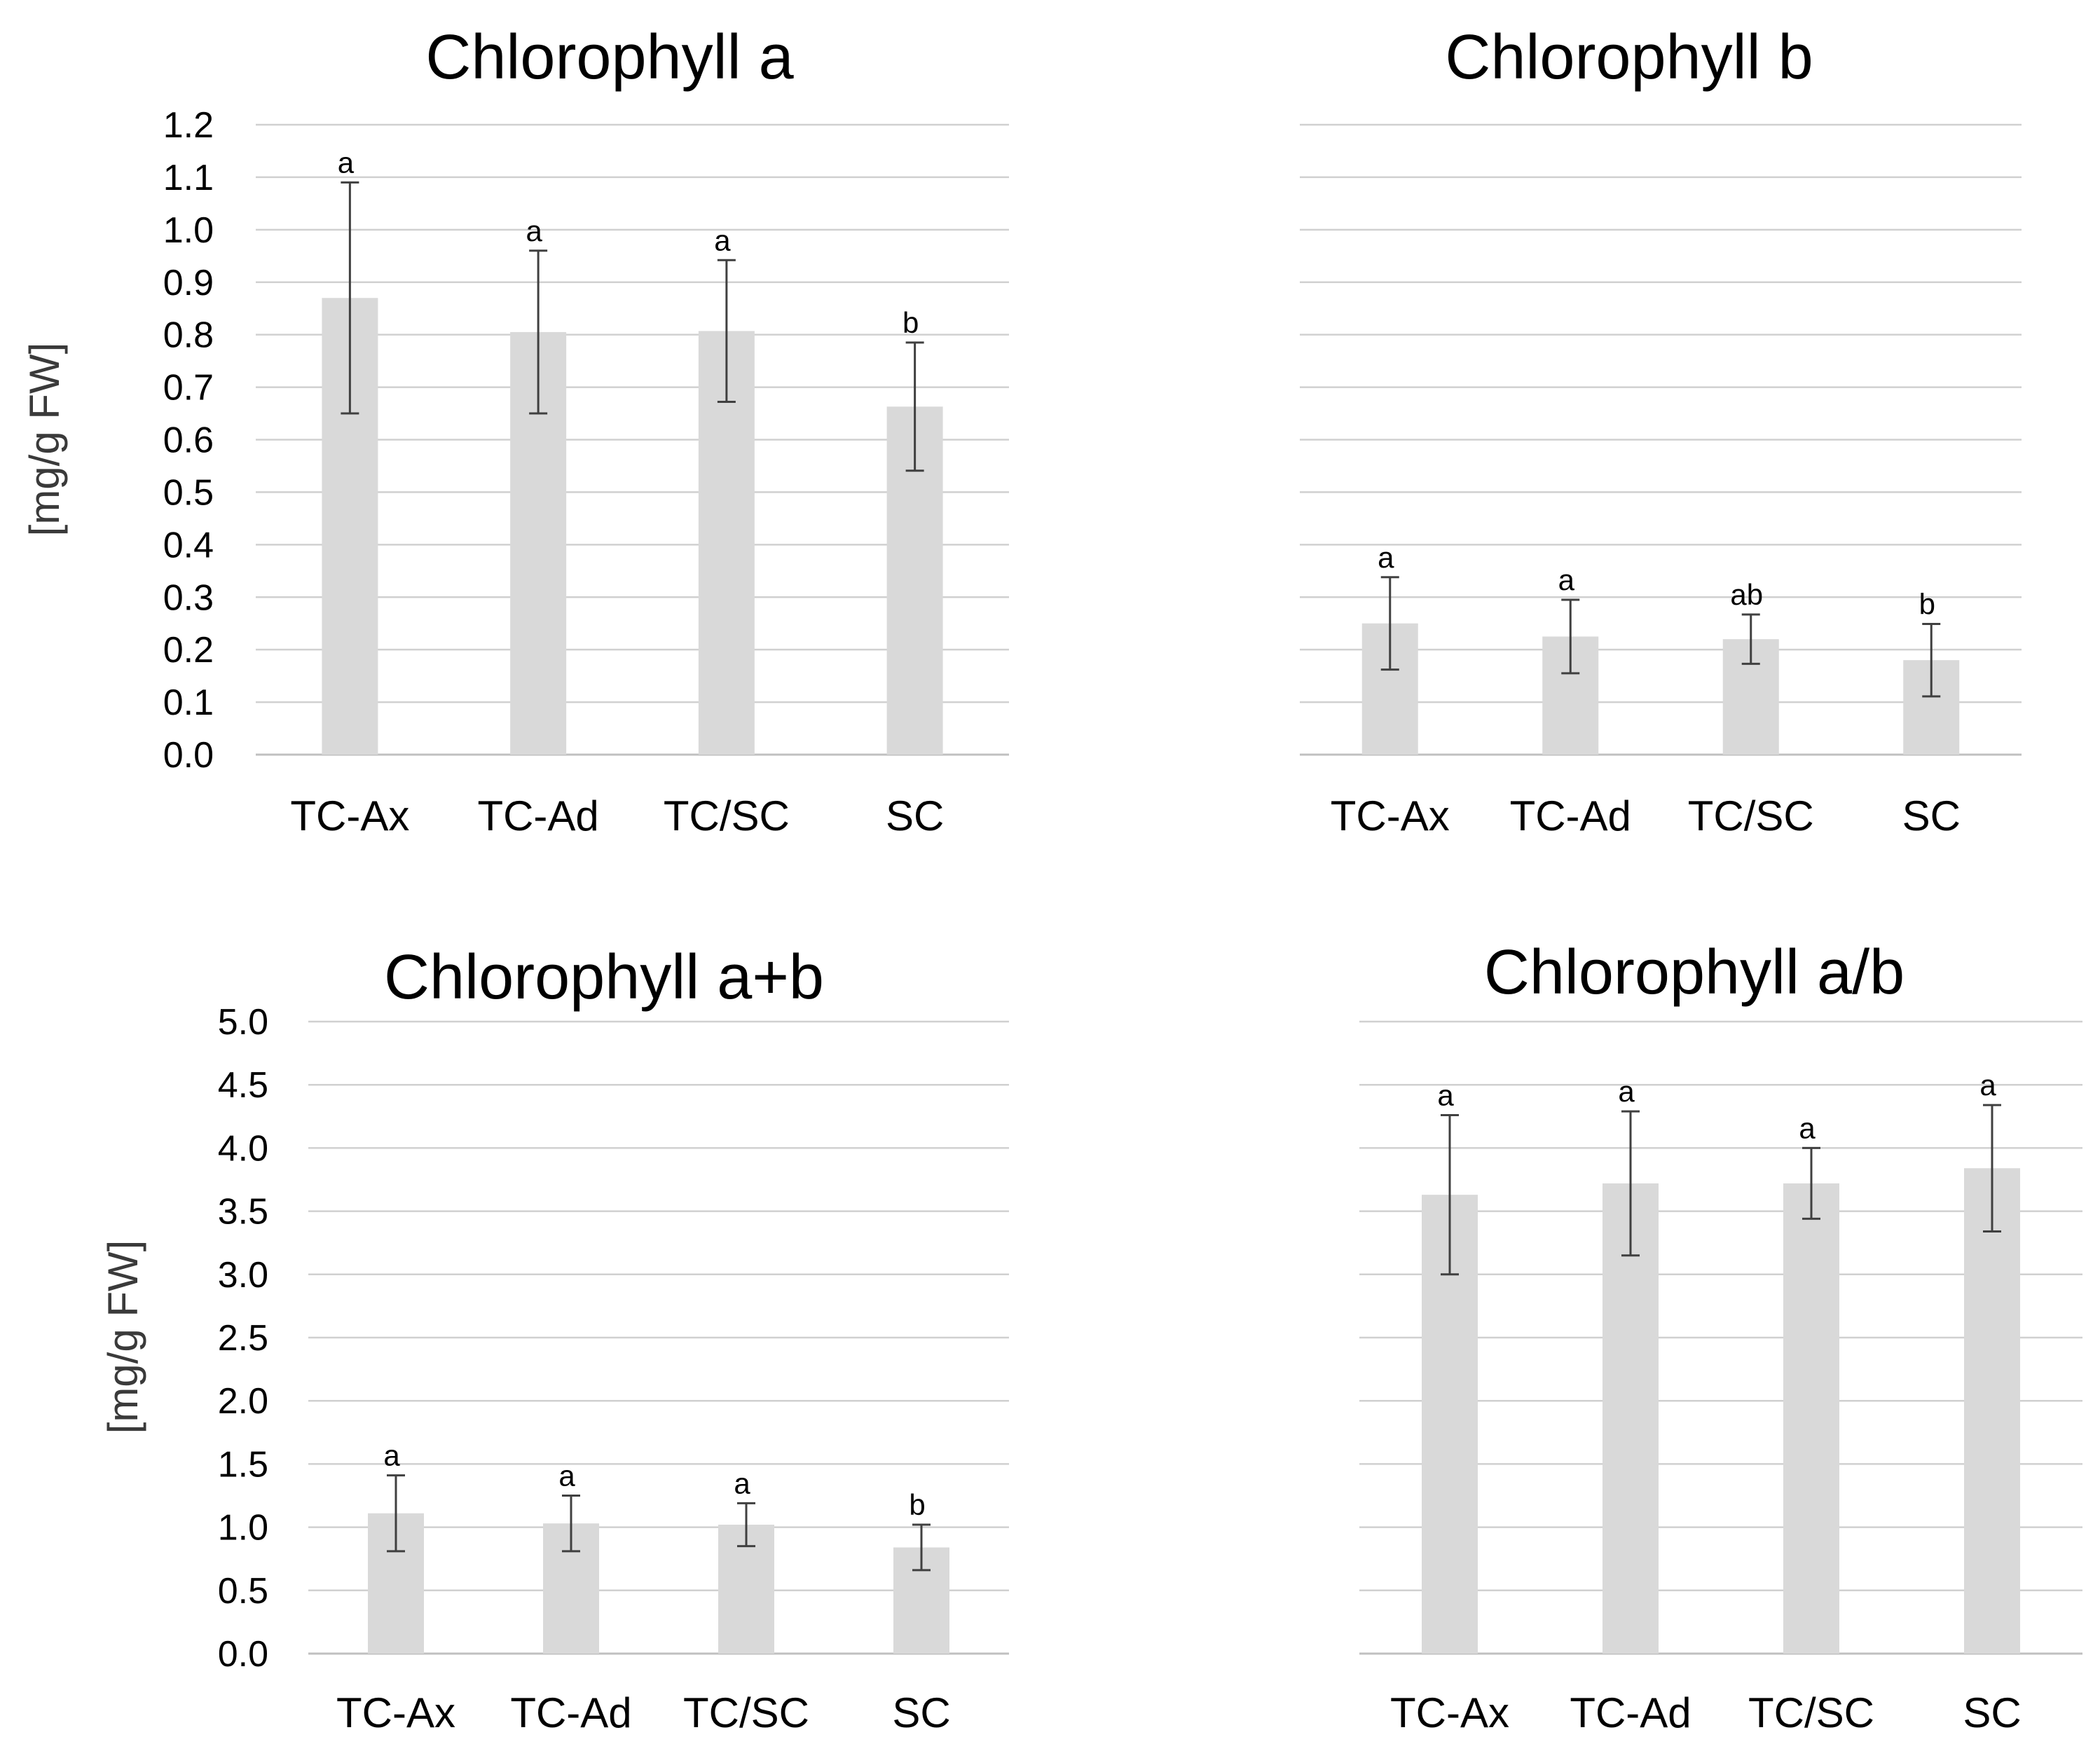 This screenshot has width=2100, height=1751. What do you see at coordinates (243, 1212) in the screenshot?
I see `y-tick-label: 3.5` at bounding box center [243, 1212].